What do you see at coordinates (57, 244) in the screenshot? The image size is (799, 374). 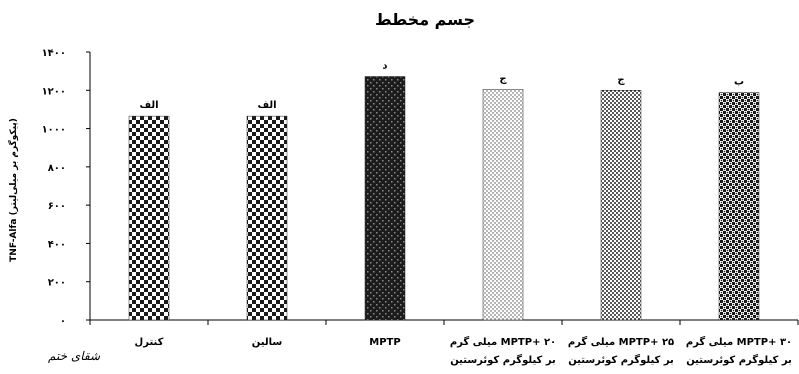 I see `y-tick-label: ۴۰۰` at bounding box center [57, 244].